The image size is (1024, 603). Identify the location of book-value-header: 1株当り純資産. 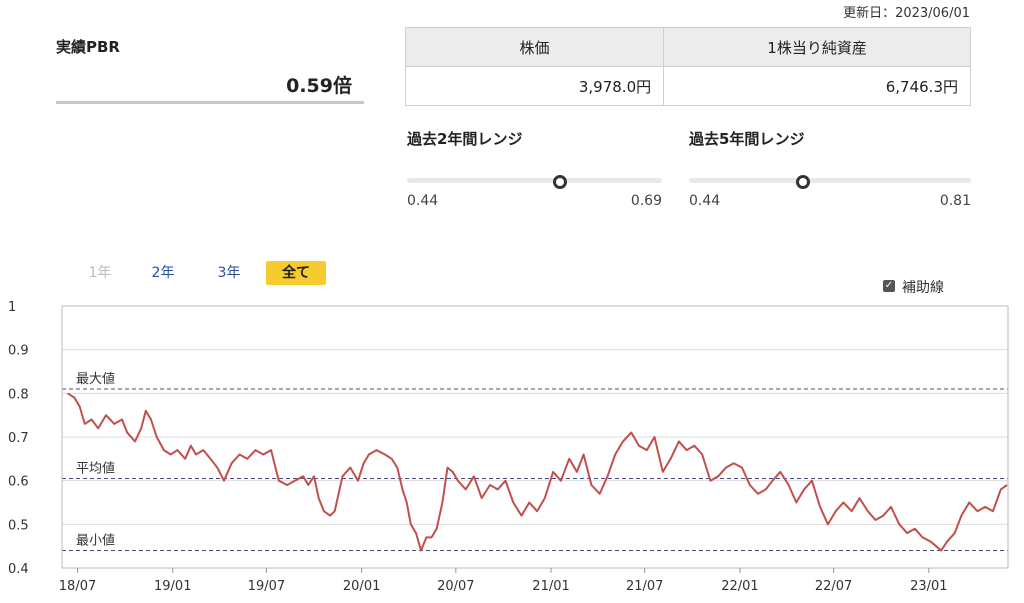
(817, 47).